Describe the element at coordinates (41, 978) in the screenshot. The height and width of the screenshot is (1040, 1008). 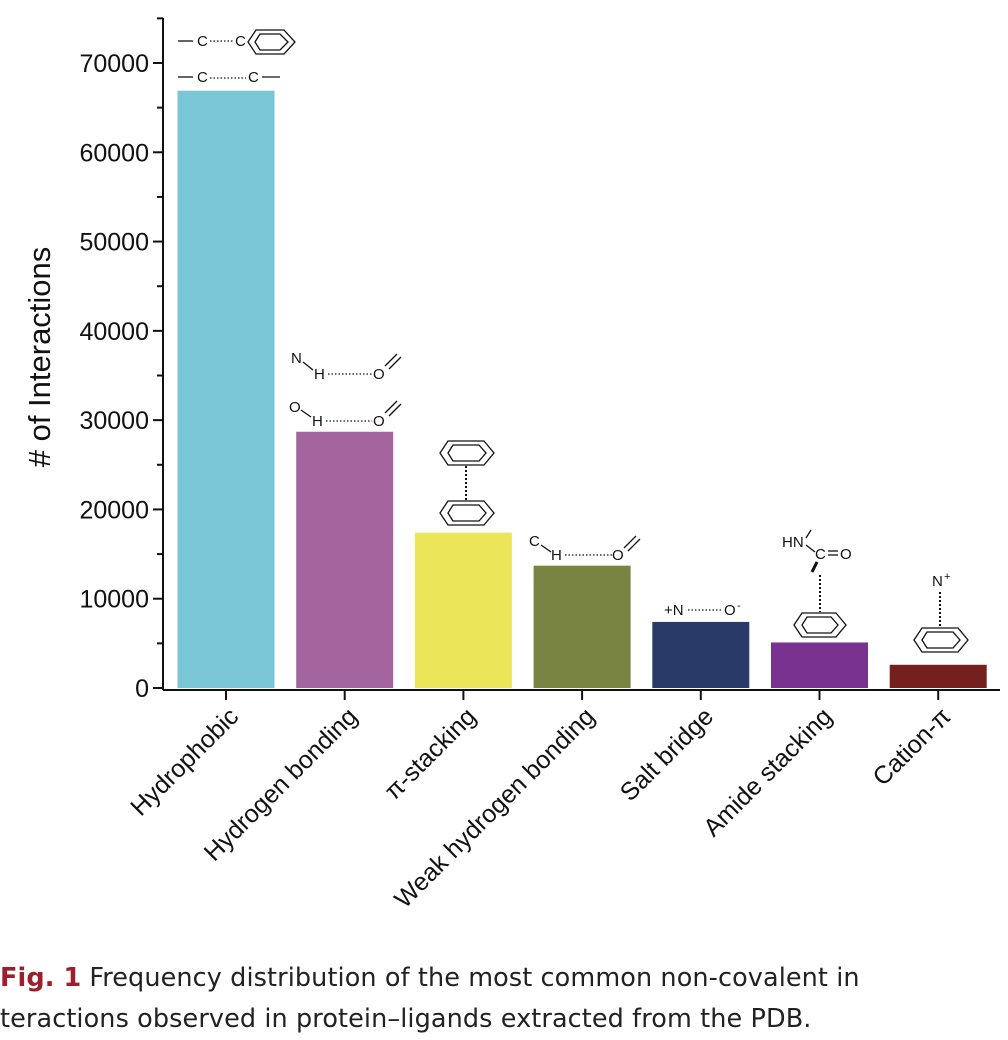
I see `figure-label: Fig. 1` at that location.